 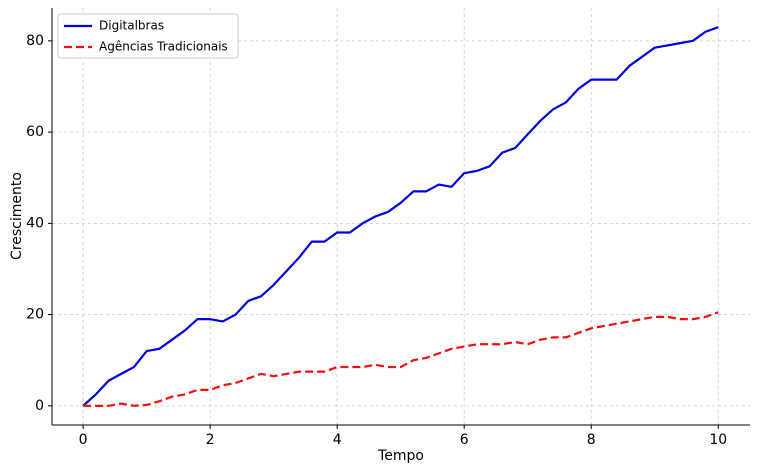 I want to click on x-axis-label: Tempo, so click(x=400, y=456).